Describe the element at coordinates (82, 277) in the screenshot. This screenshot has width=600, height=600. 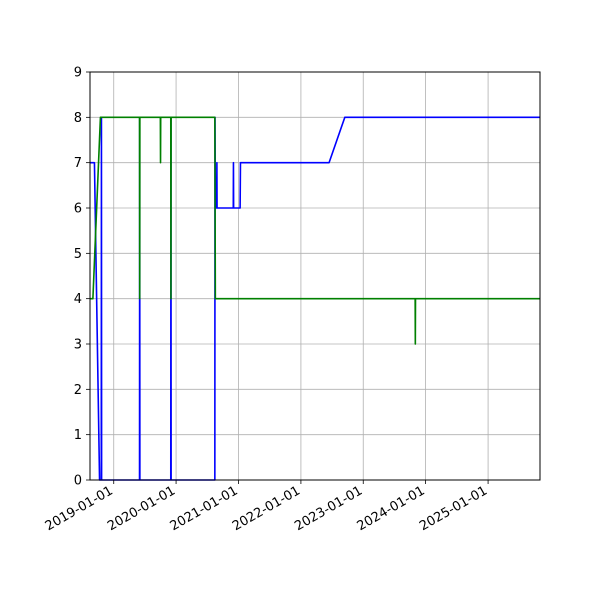
I see `y-axis: 0 1 2 3 4 5 6 7 8 9` at that location.